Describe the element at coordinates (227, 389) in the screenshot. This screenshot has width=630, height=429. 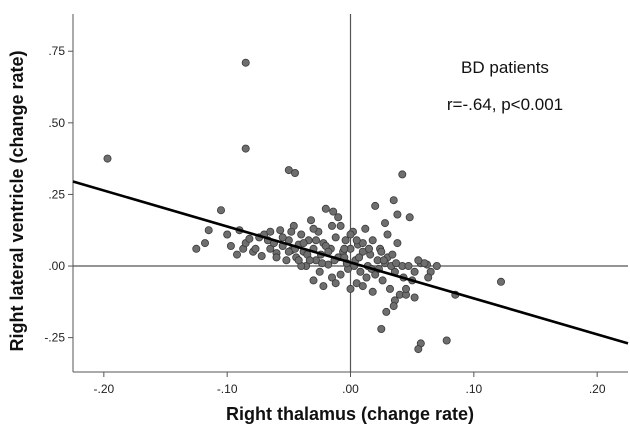
I see `x-tick-label: -.10` at that location.